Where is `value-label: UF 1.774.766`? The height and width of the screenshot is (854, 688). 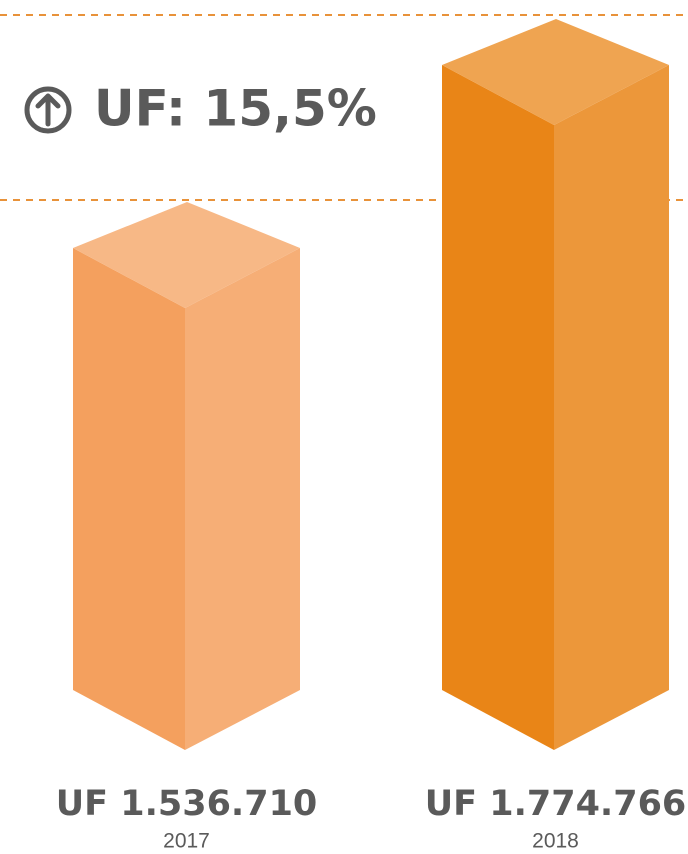
value-label: UF 1.774.766 is located at coordinates (556, 804).